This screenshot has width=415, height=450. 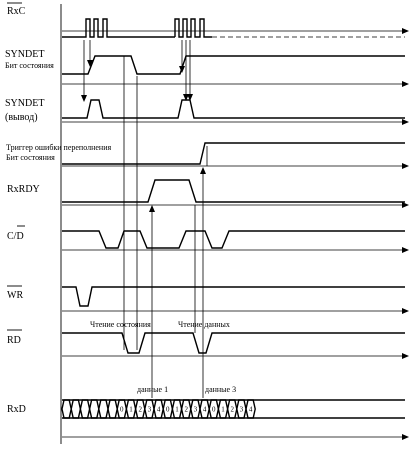 I want to click on syndet-pin-sublabel: (вывод), so click(x=21, y=117).